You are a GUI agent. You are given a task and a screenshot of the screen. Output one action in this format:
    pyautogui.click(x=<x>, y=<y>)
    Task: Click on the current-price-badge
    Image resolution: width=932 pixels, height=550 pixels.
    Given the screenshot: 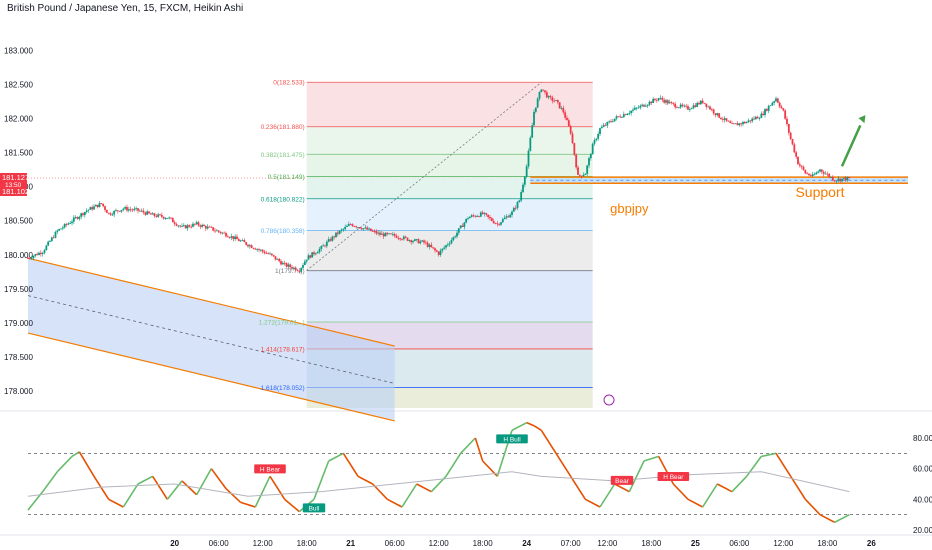 What is the action you would take?
    pyautogui.click(x=13, y=184)
    